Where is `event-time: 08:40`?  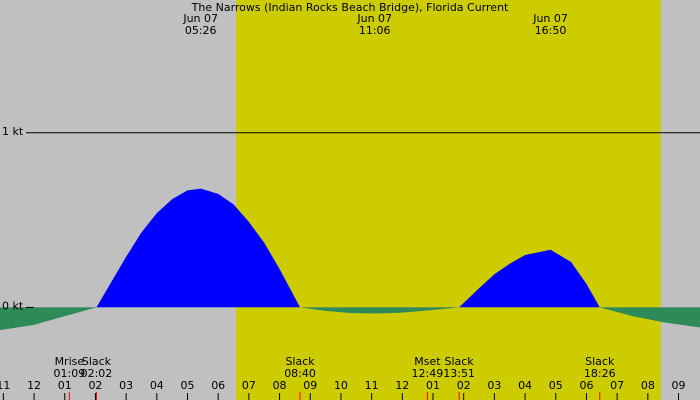 event-time: 08:40 is located at coordinates (300, 373).